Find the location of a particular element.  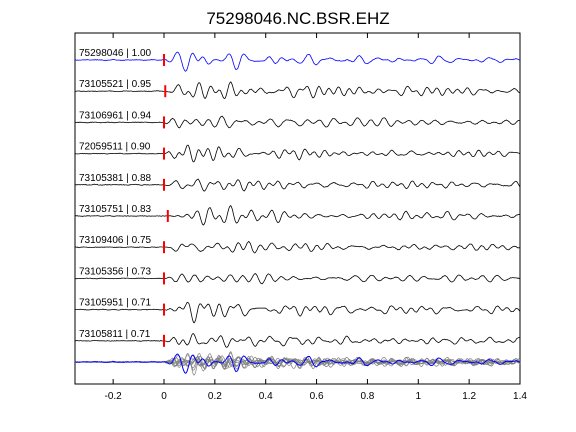

trace-label: 73109406 | 0.75 is located at coordinates (115, 240).